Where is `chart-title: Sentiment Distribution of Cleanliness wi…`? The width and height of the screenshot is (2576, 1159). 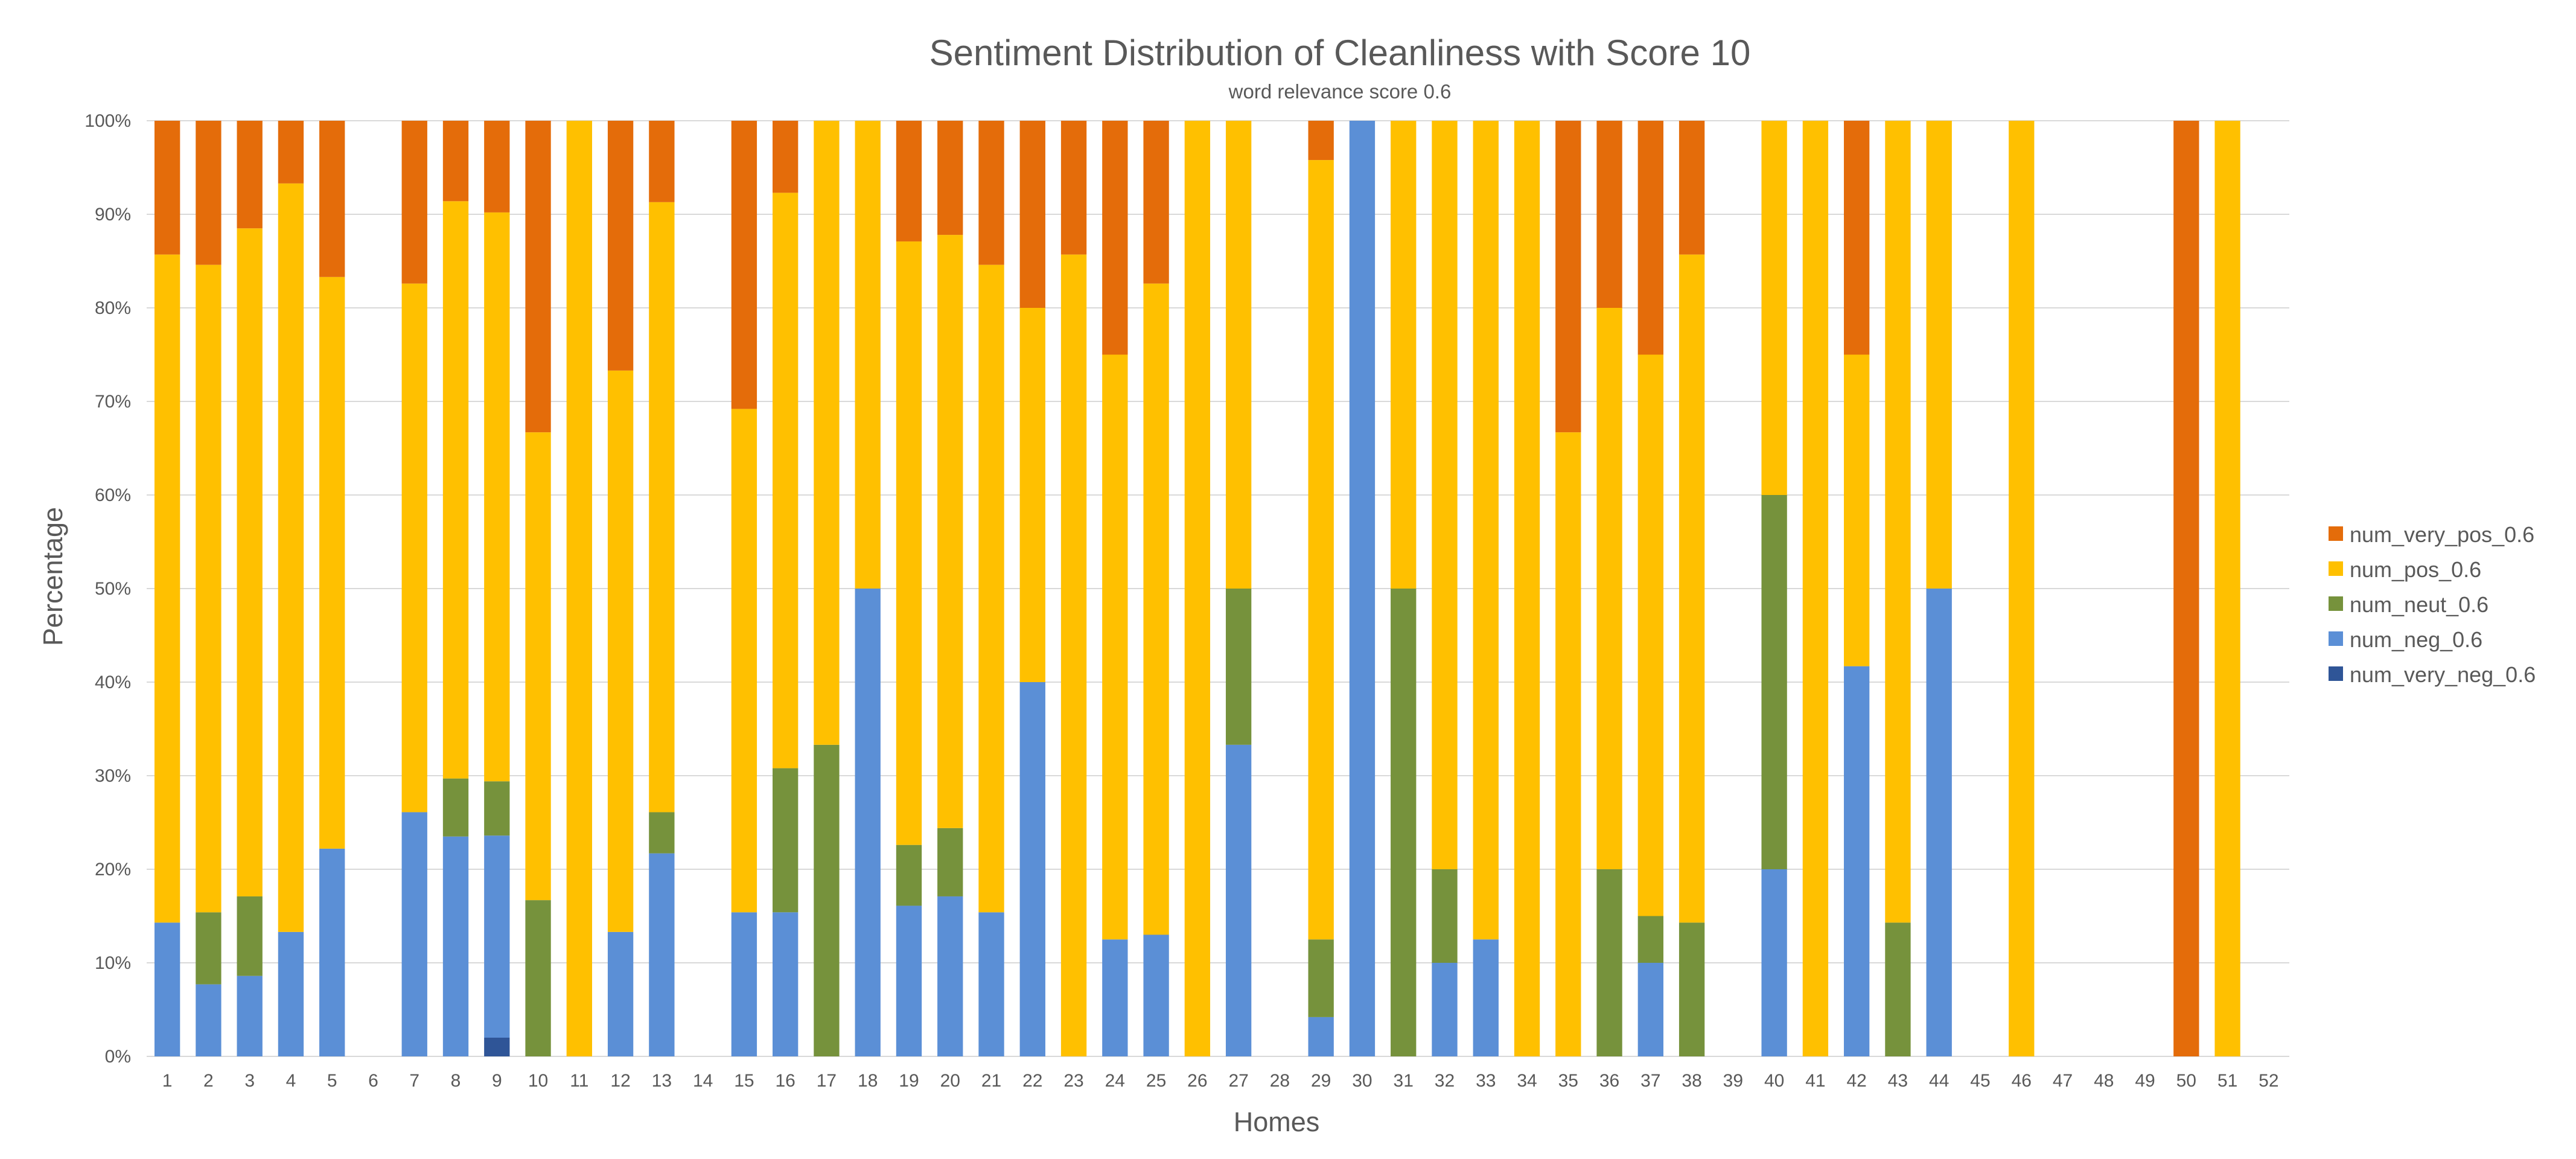 chart-title: Sentiment Distribution of Cleanliness wi… is located at coordinates (1340, 53).